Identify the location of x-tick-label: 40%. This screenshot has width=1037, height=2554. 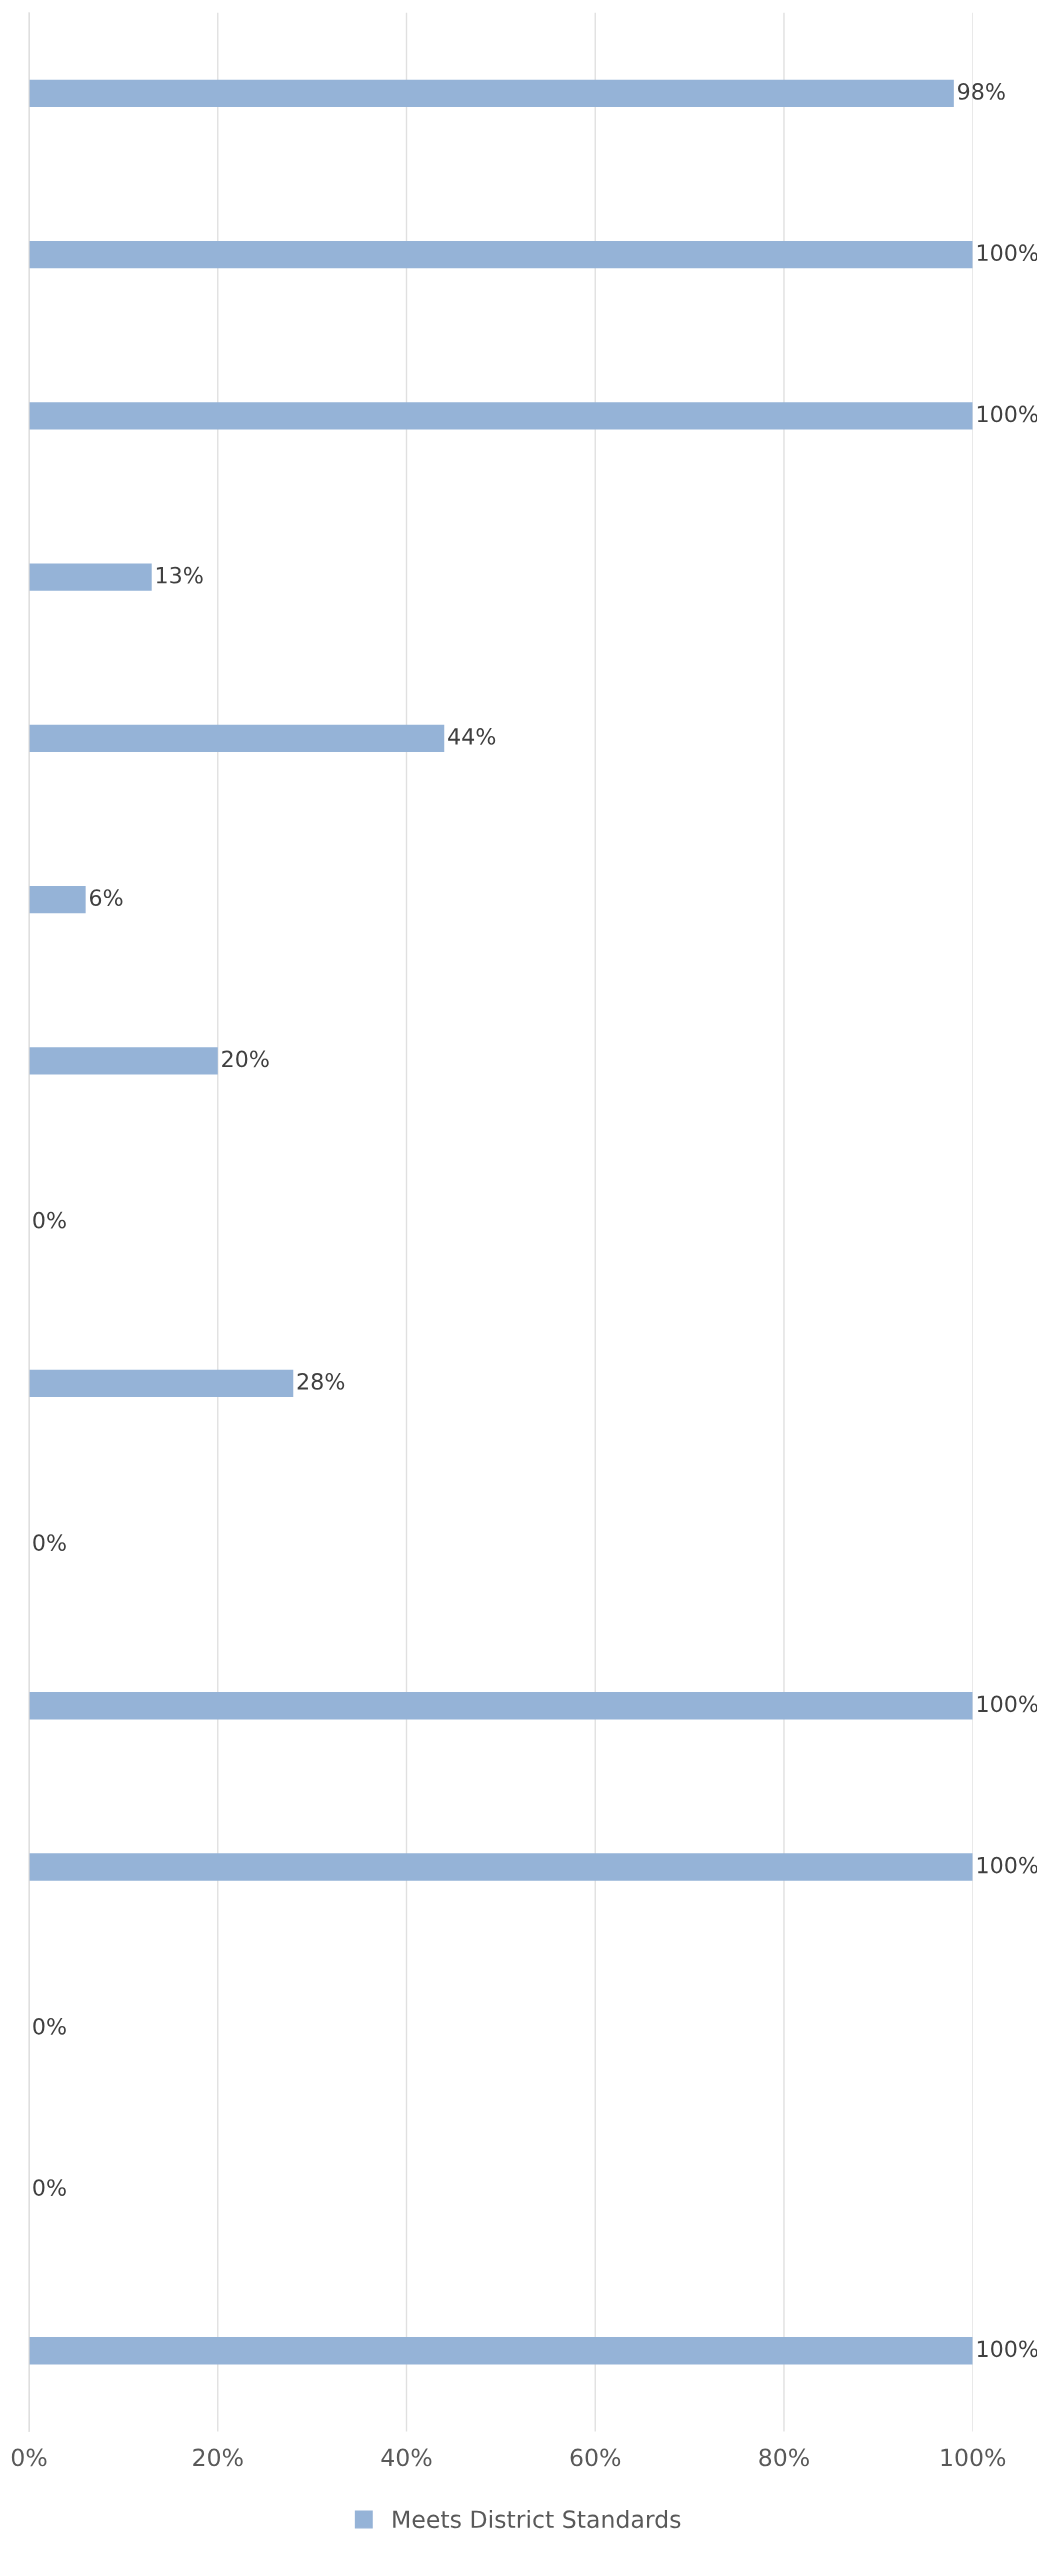
(406, 2457).